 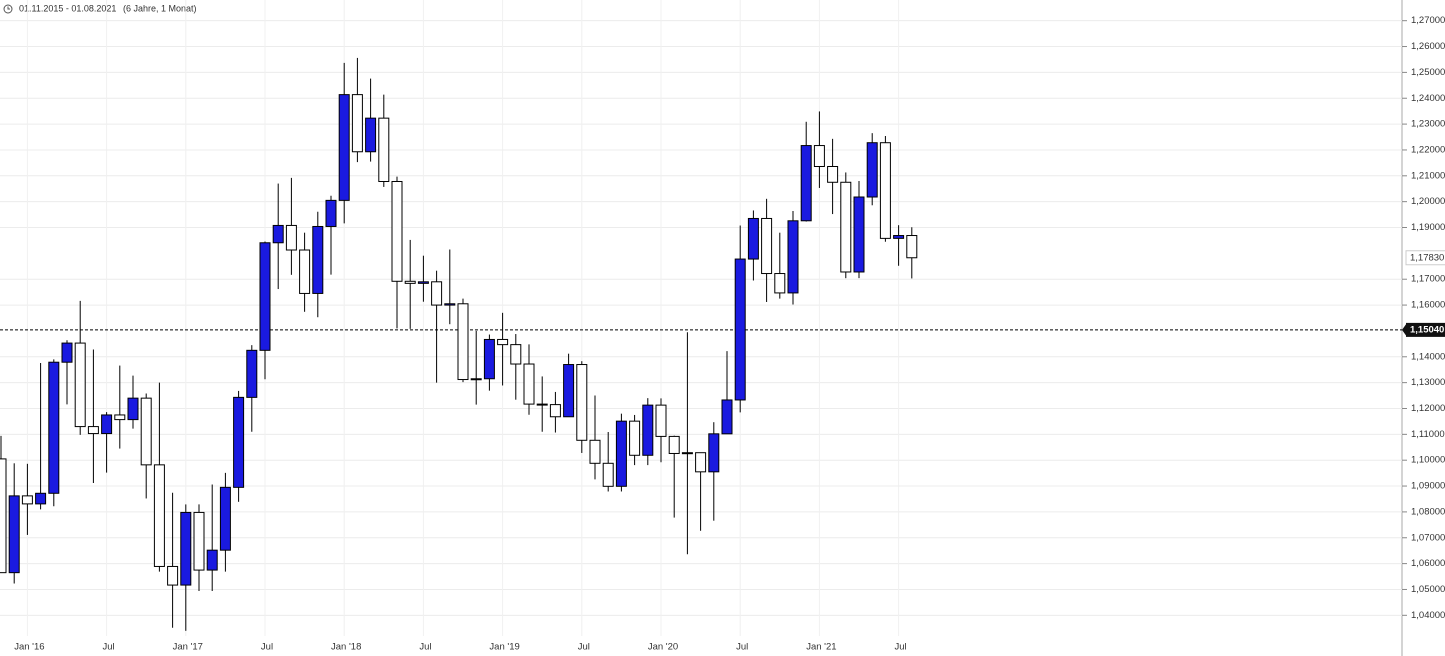 I want to click on y-tick-label: 1,26000, so click(x=1428, y=46).